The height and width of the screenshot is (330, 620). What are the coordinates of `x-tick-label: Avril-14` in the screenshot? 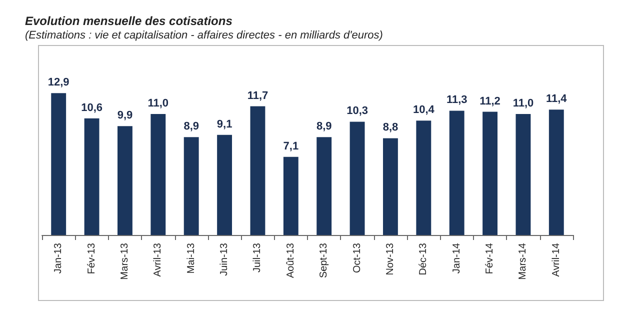 It's located at (556, 259).